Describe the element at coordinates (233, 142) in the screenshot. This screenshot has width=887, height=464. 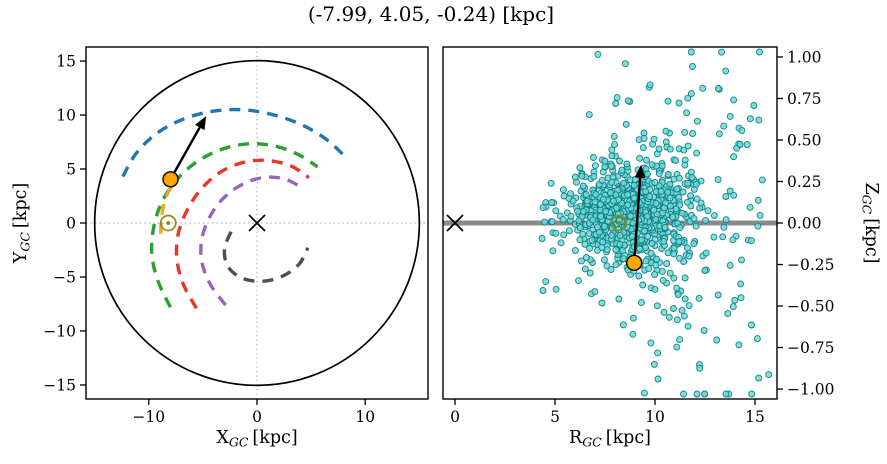
I see `blue-arm` at that location.